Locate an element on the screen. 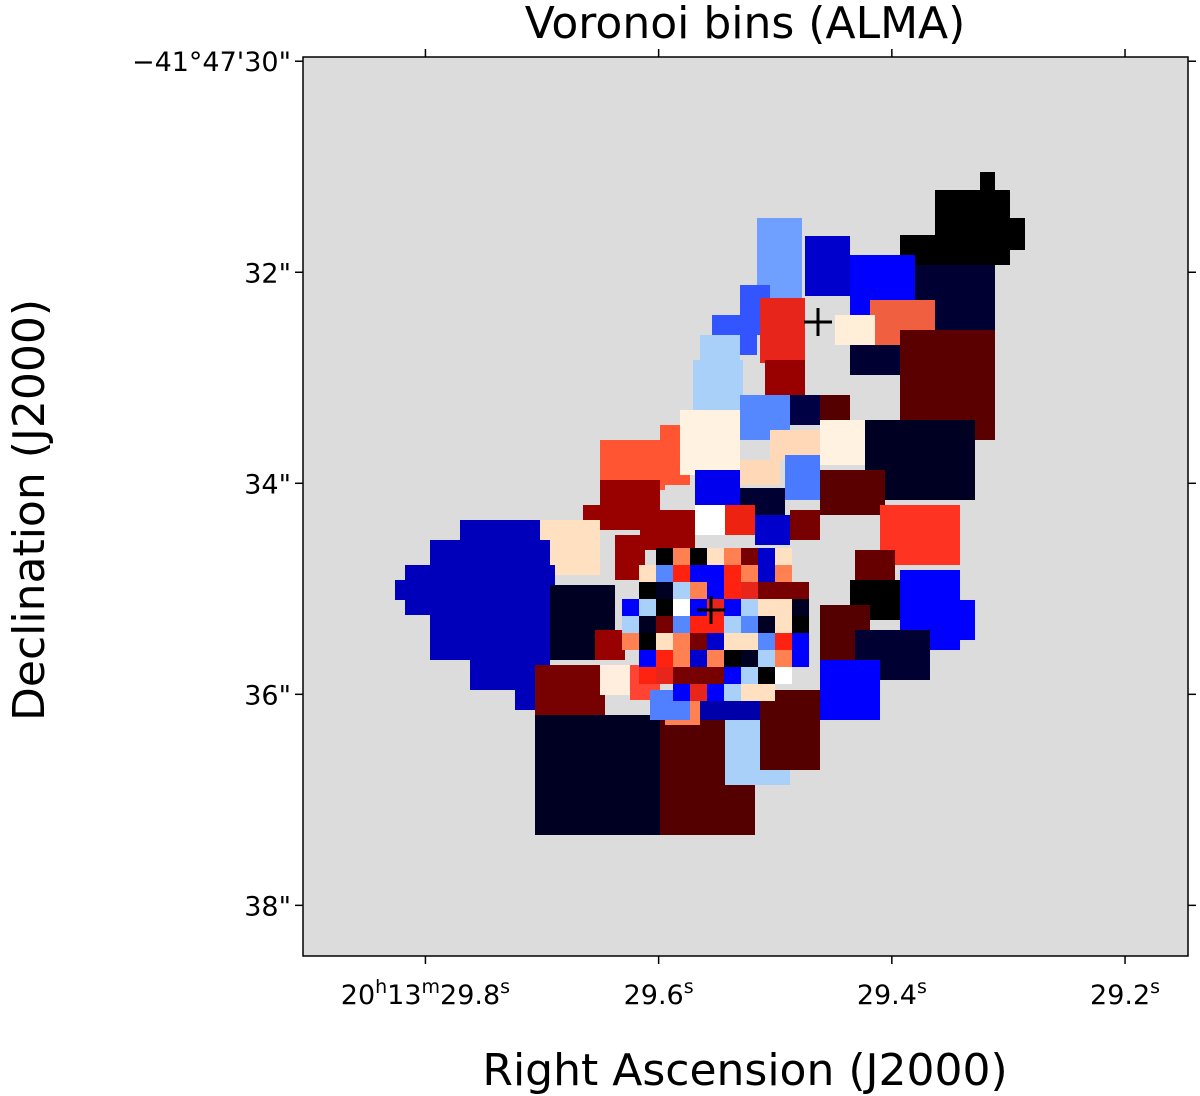  y-tick-label: 32" is located at coordinates (267, 273).